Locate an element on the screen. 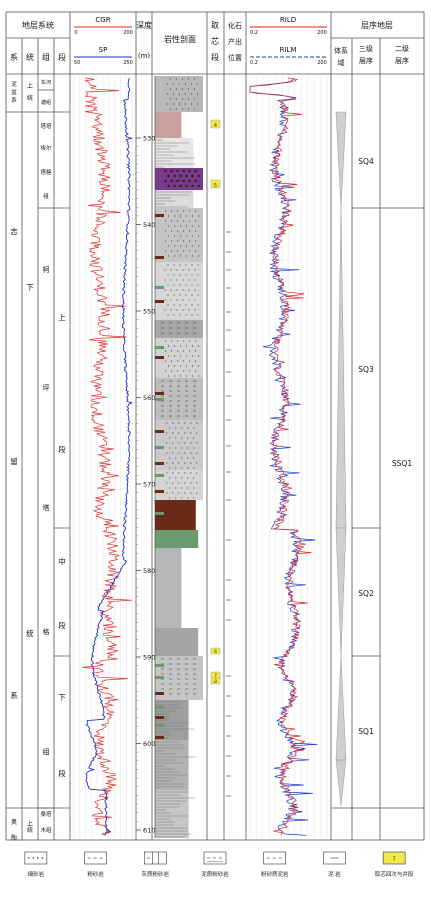  header-cgr-max: 200 is located at coordinates (128, 33).